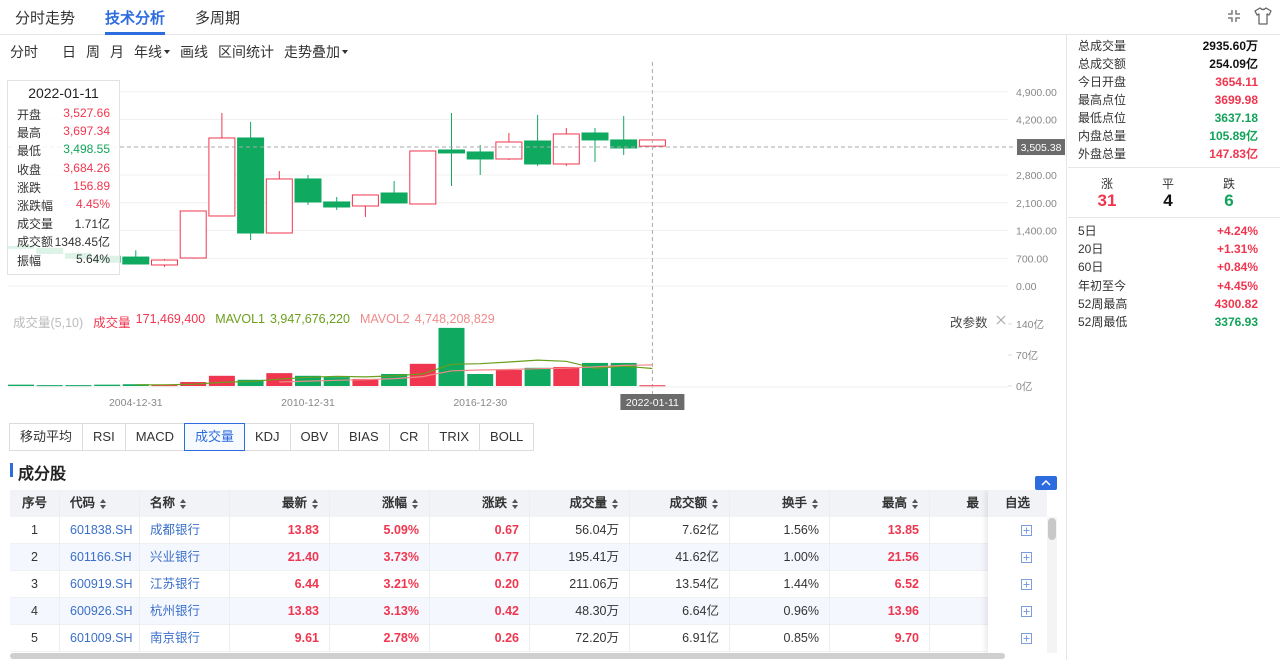  I want to click on table-cell: 48.30万, so click(580, 611).